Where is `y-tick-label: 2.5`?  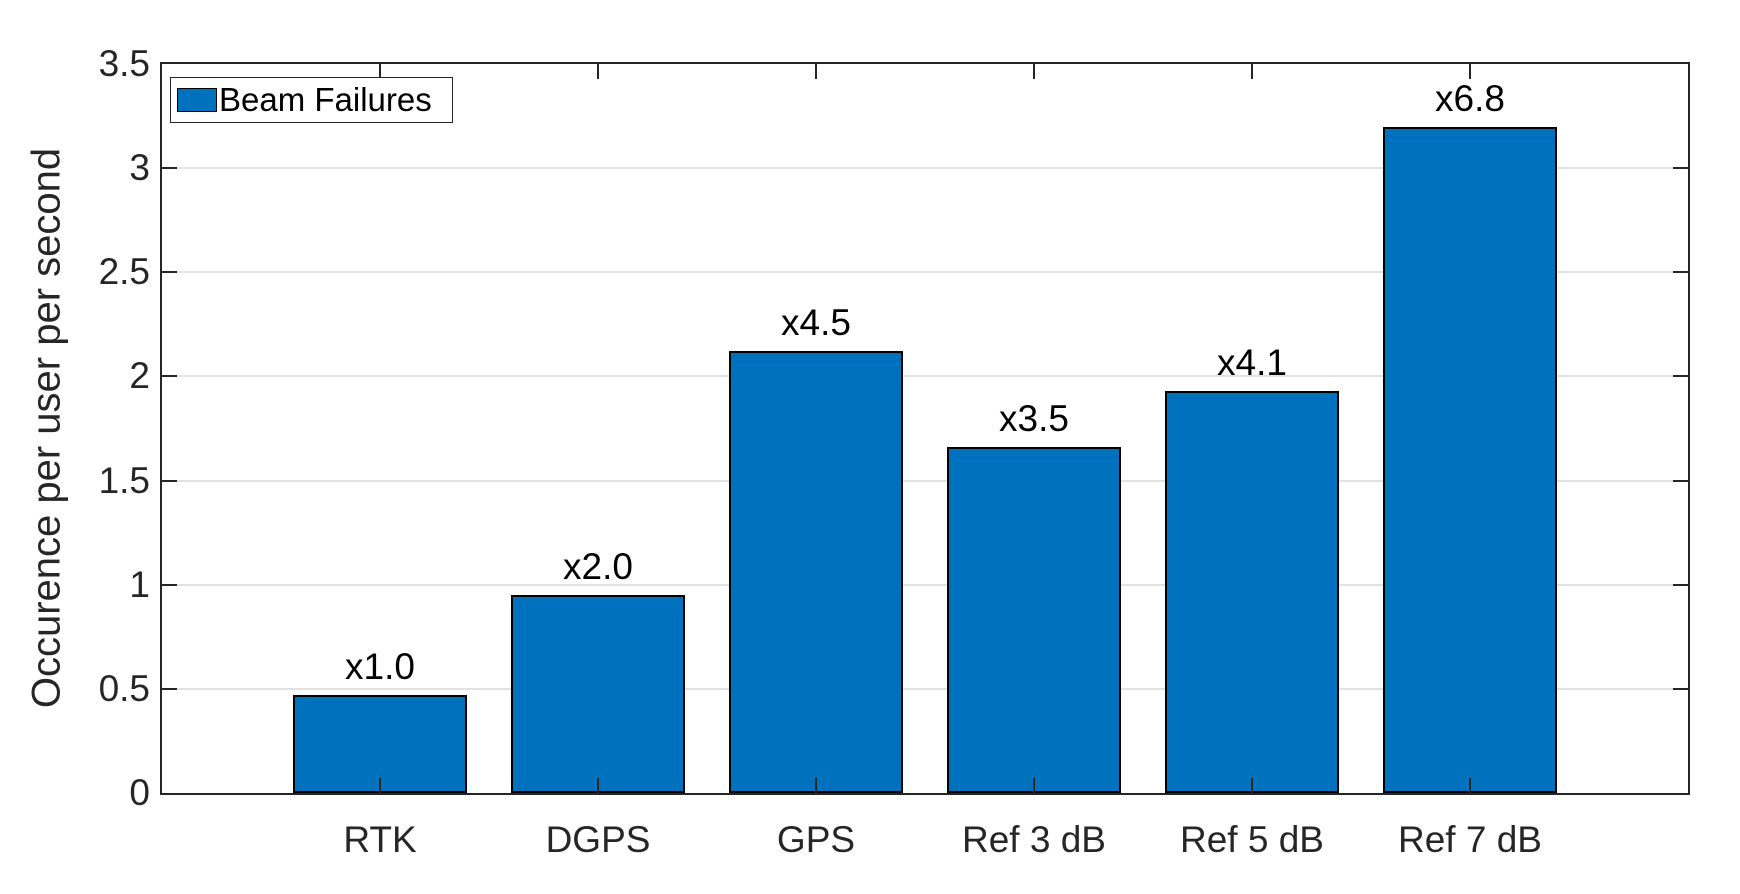
y-tick-label: 2.5 is located at coordinates (124, 272).